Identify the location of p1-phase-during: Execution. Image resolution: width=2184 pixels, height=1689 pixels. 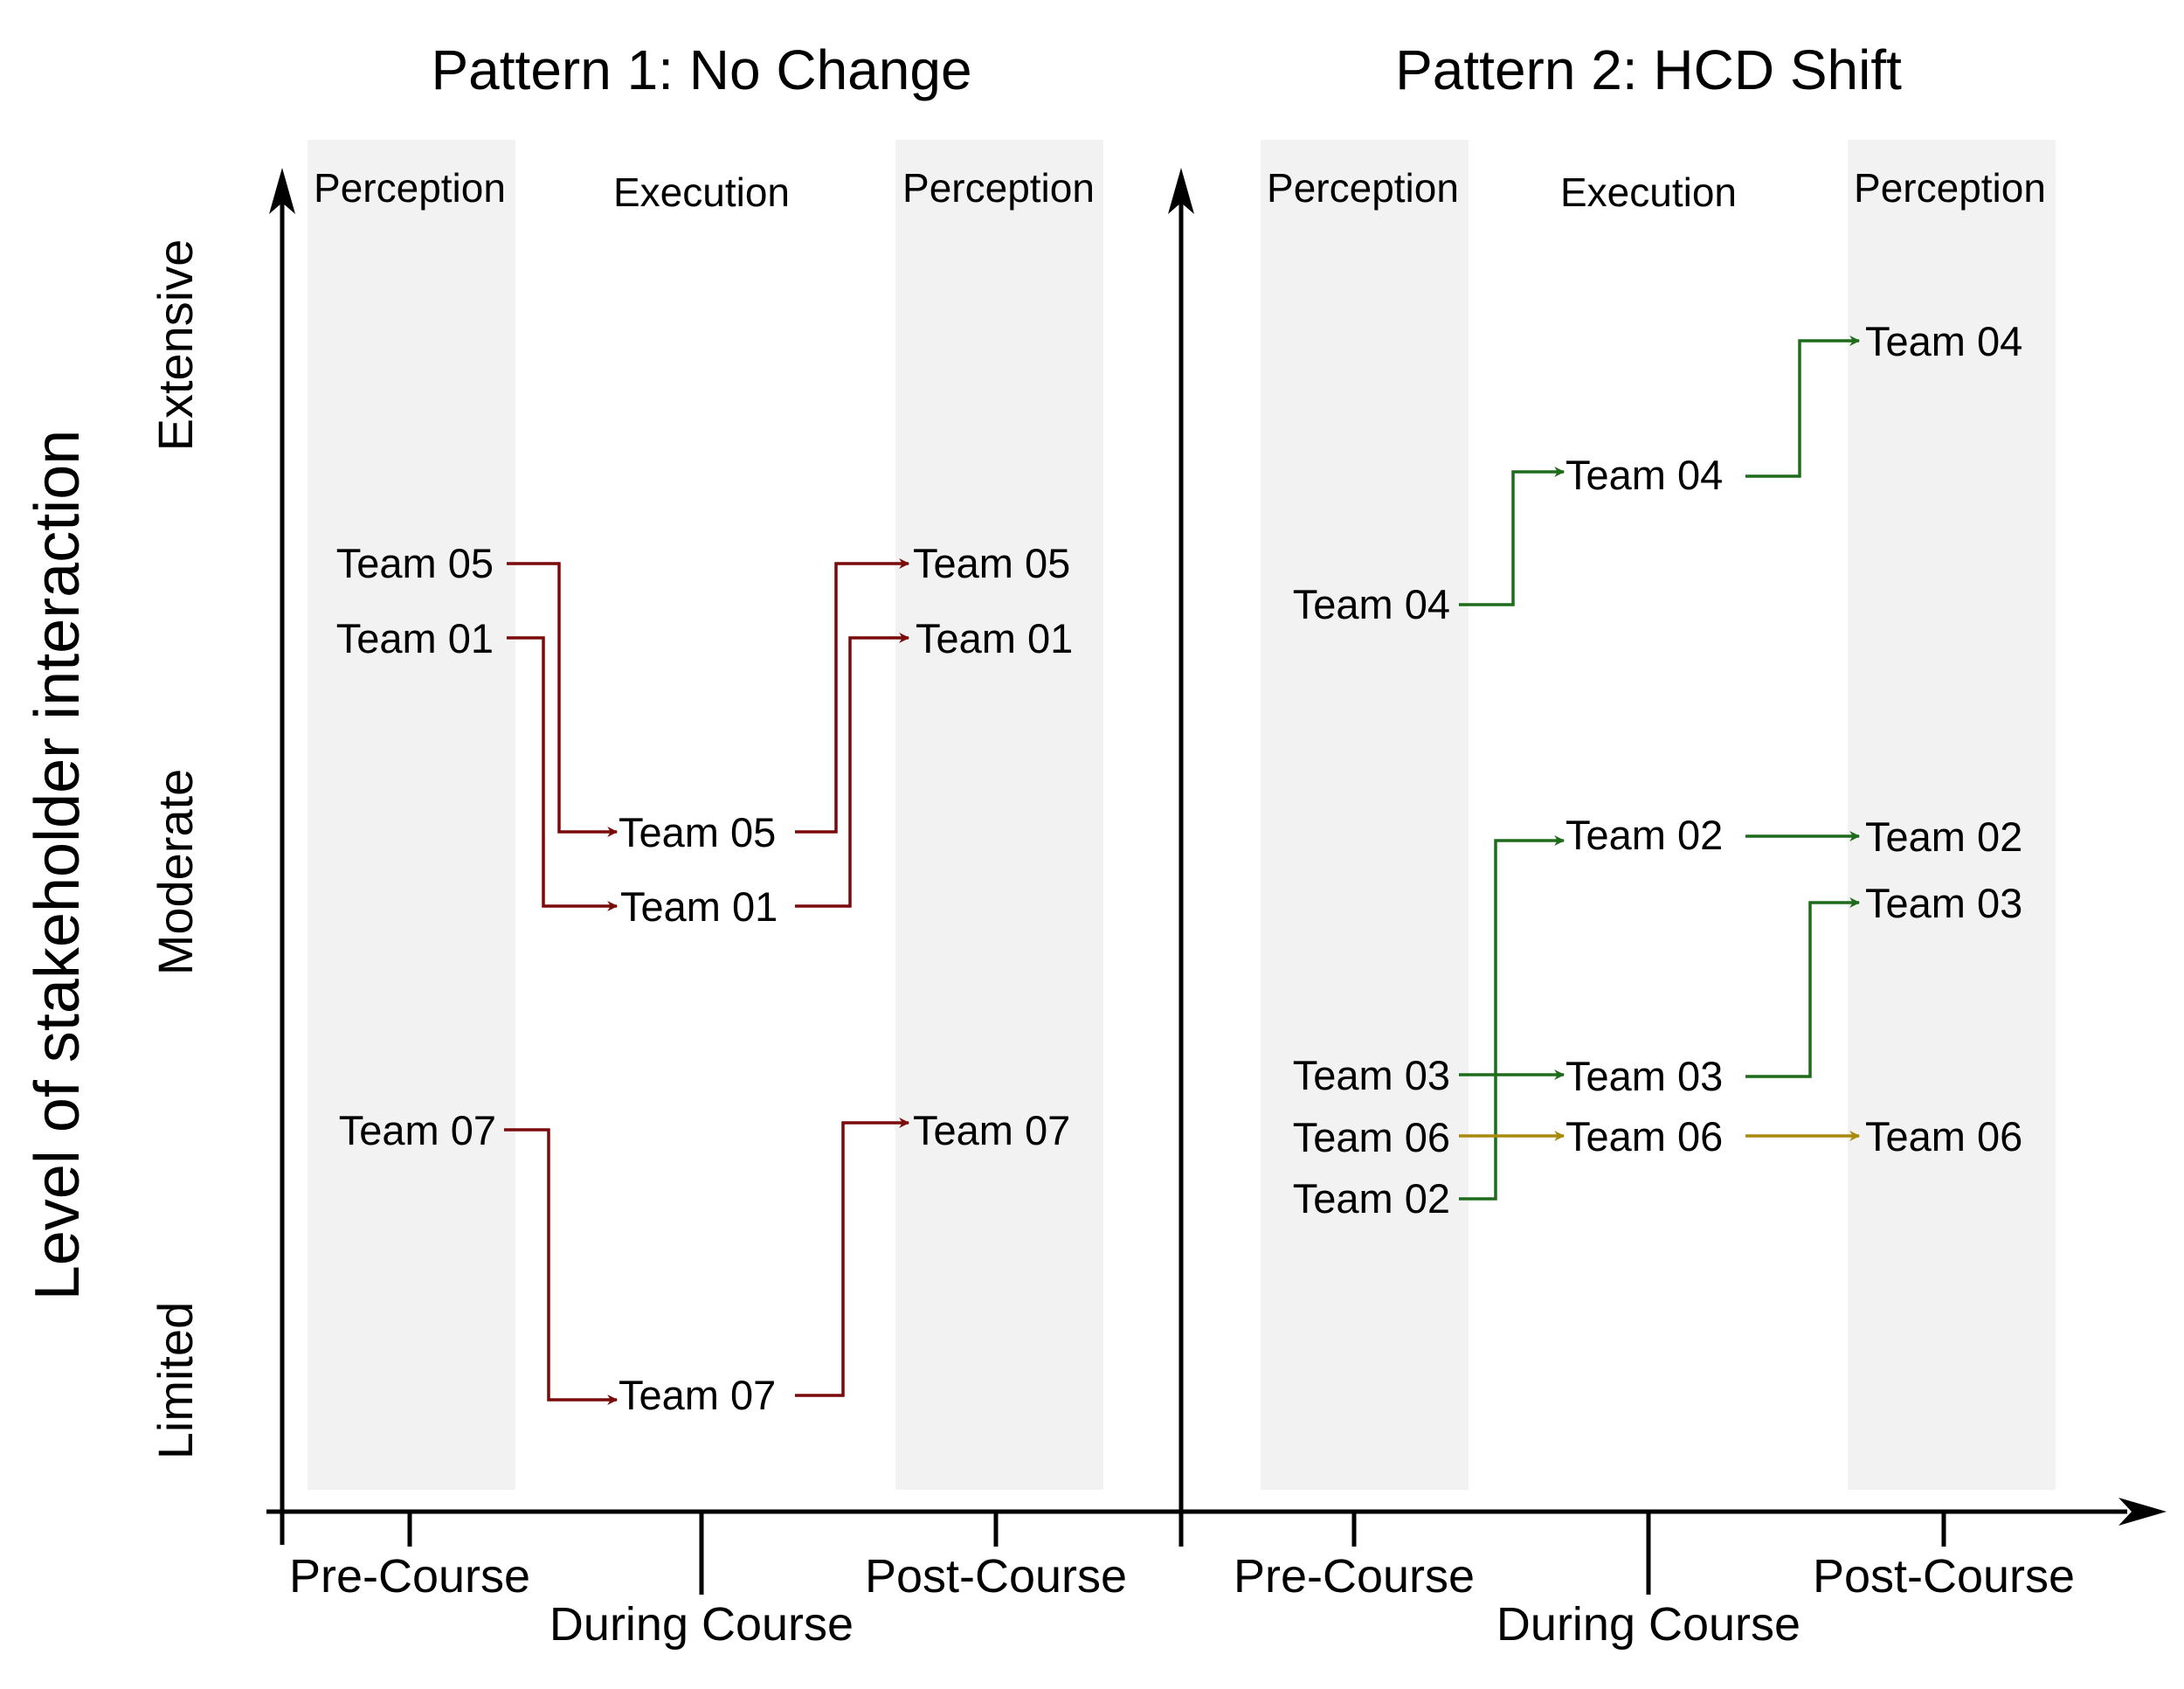
(701, 193).